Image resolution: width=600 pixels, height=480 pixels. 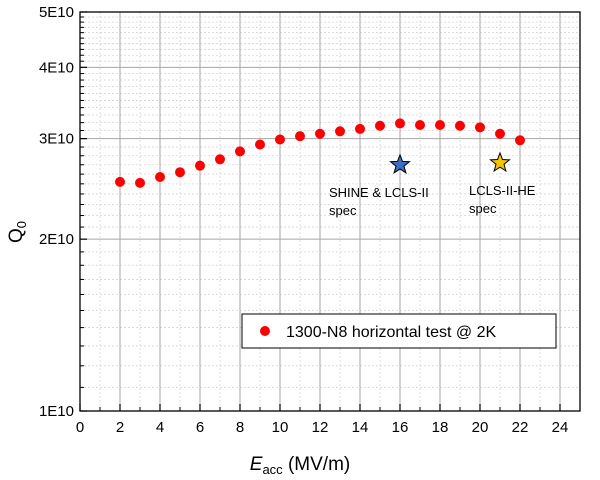 I want to click on x-tick-label: 22, so click(x=520, y=427).